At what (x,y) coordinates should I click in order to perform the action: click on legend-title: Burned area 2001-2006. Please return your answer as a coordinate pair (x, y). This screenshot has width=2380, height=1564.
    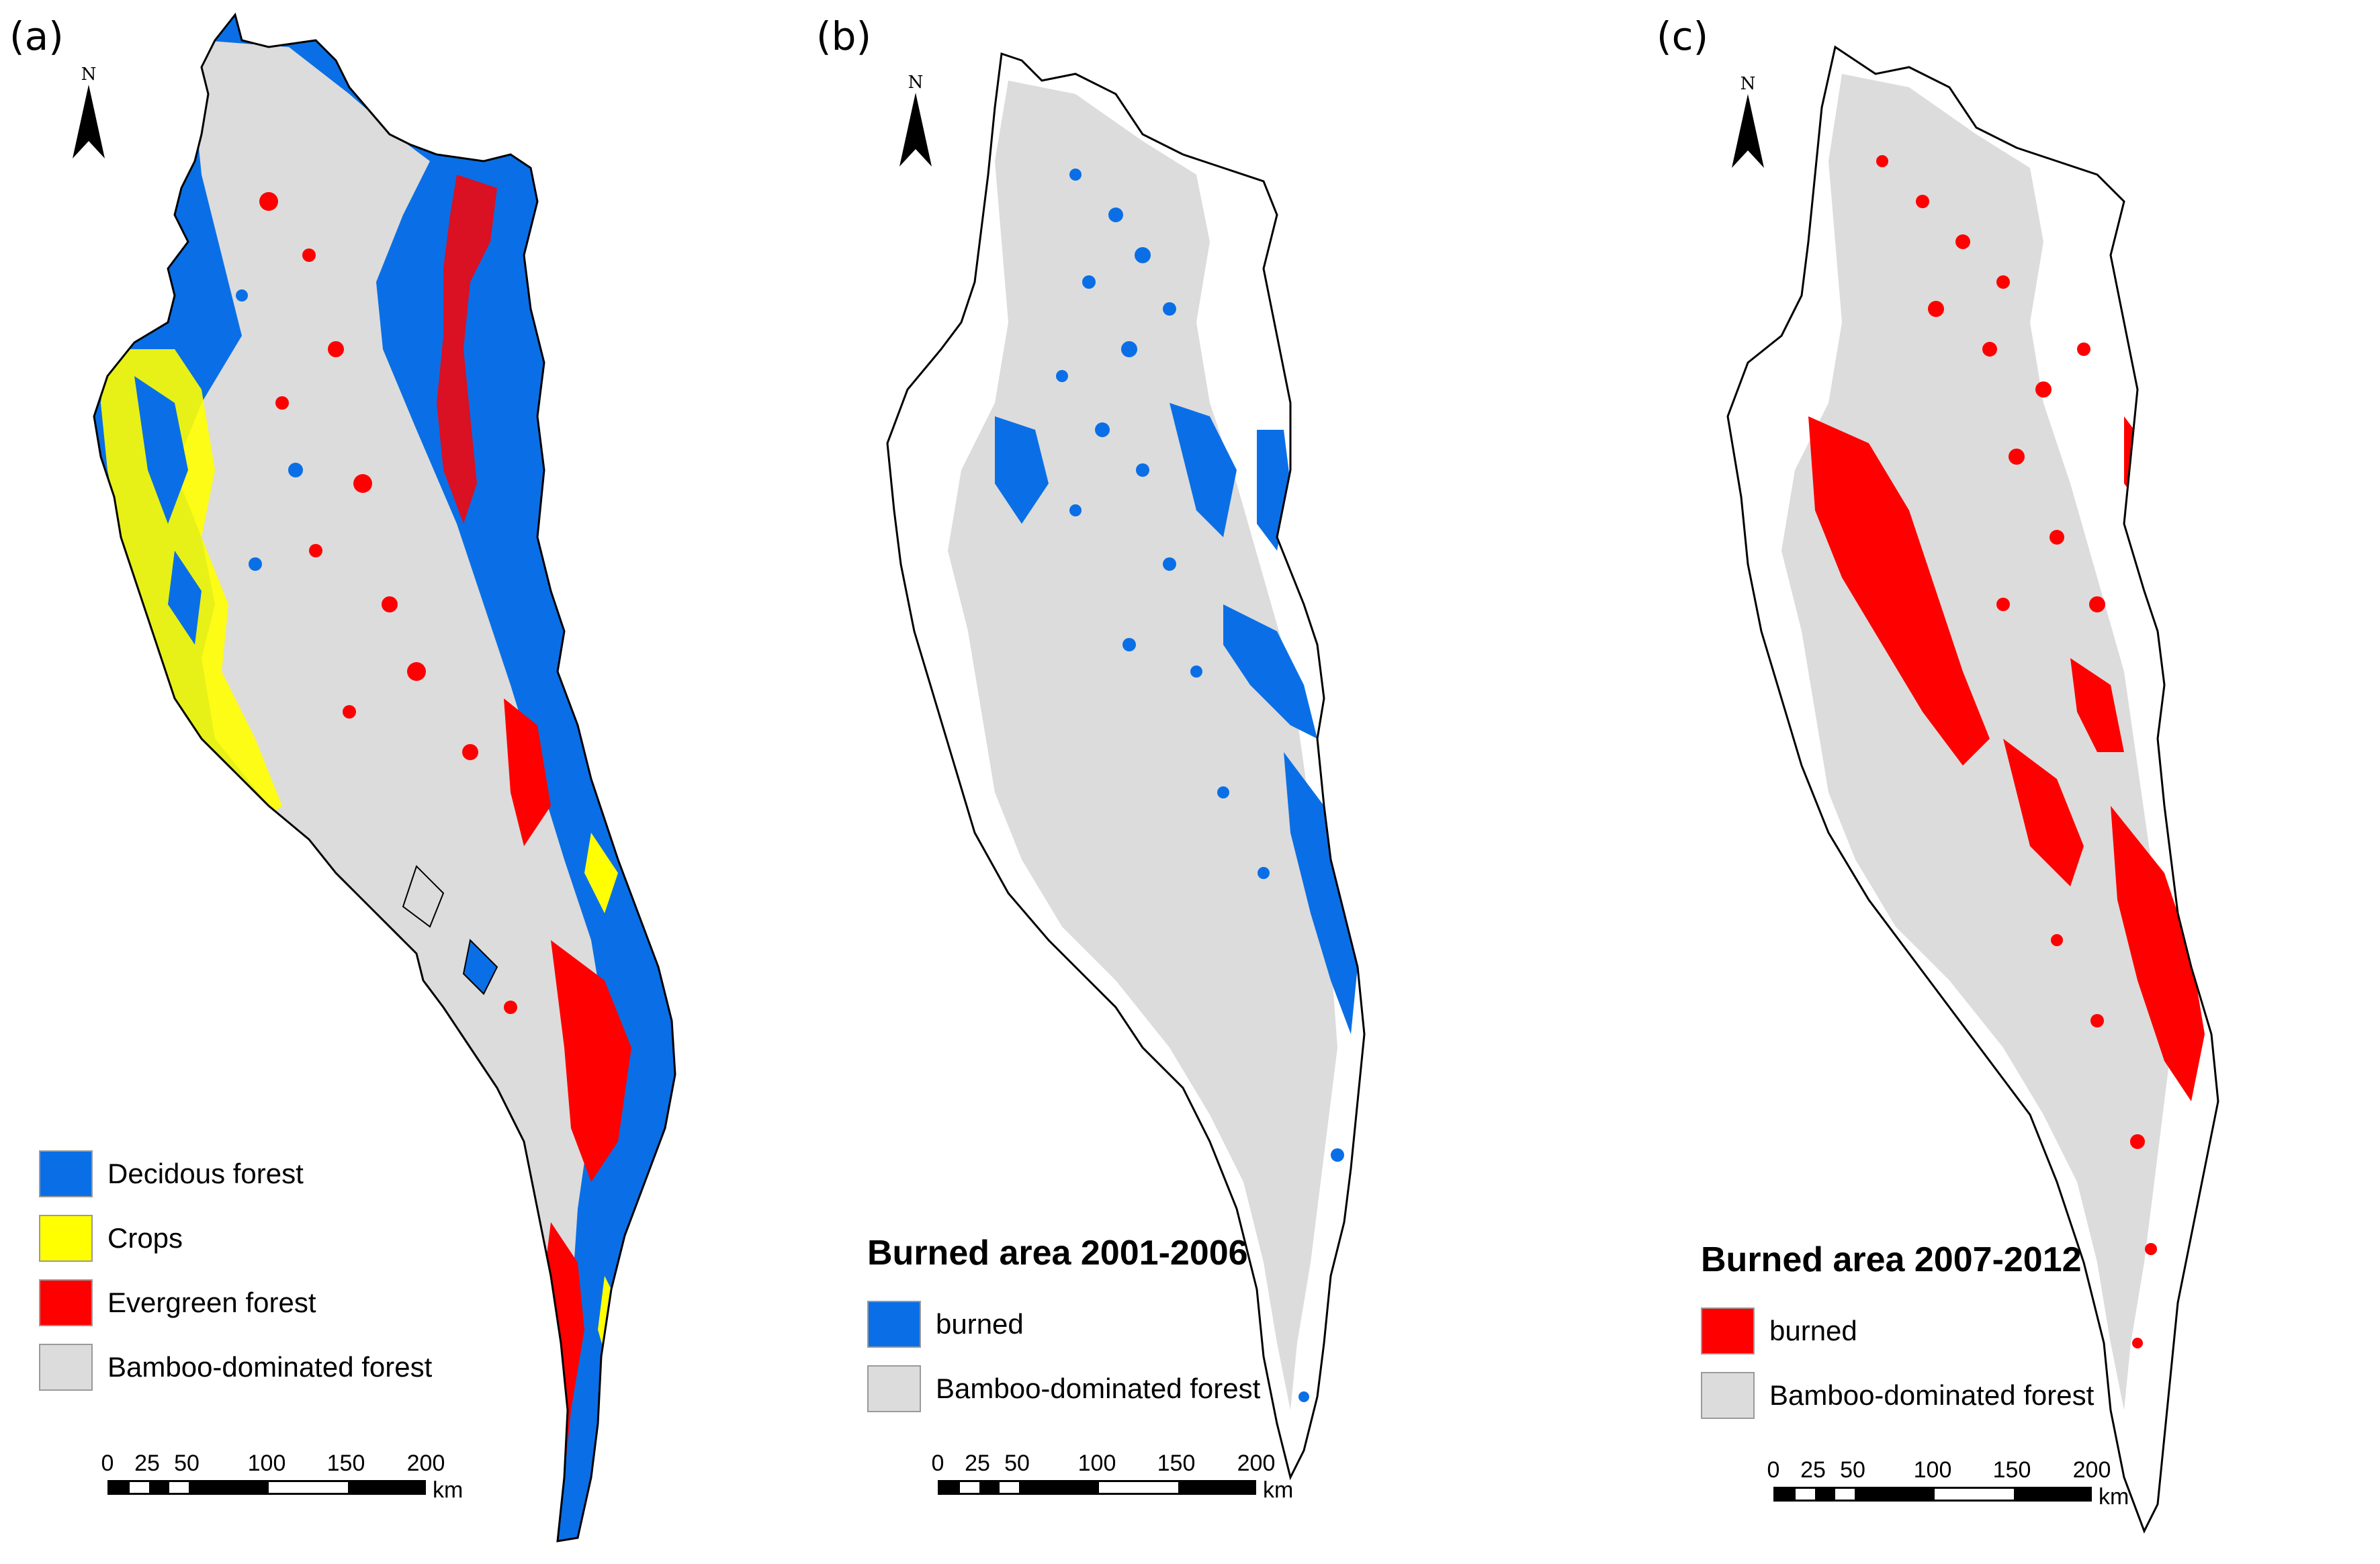
    Looking at the image, I should click on (1057, 1253).